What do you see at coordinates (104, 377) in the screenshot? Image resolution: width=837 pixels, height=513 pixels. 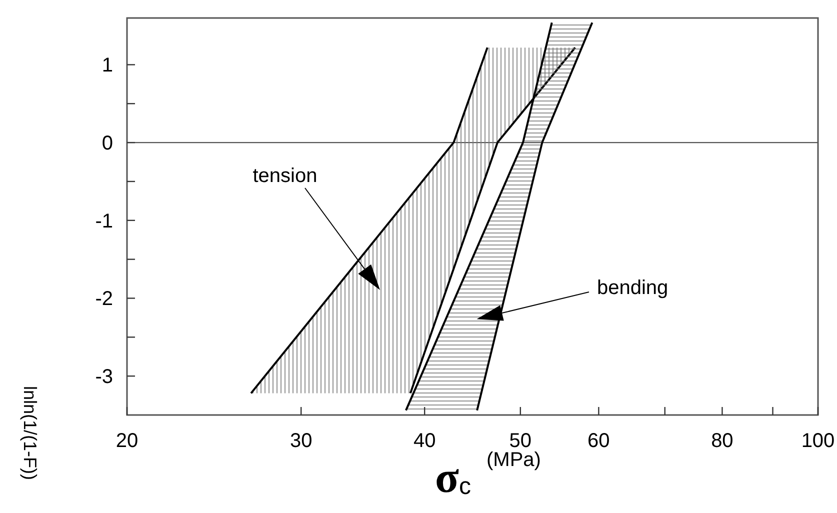 I see `y-tick-label: -3` at bounding box center [104, 377].